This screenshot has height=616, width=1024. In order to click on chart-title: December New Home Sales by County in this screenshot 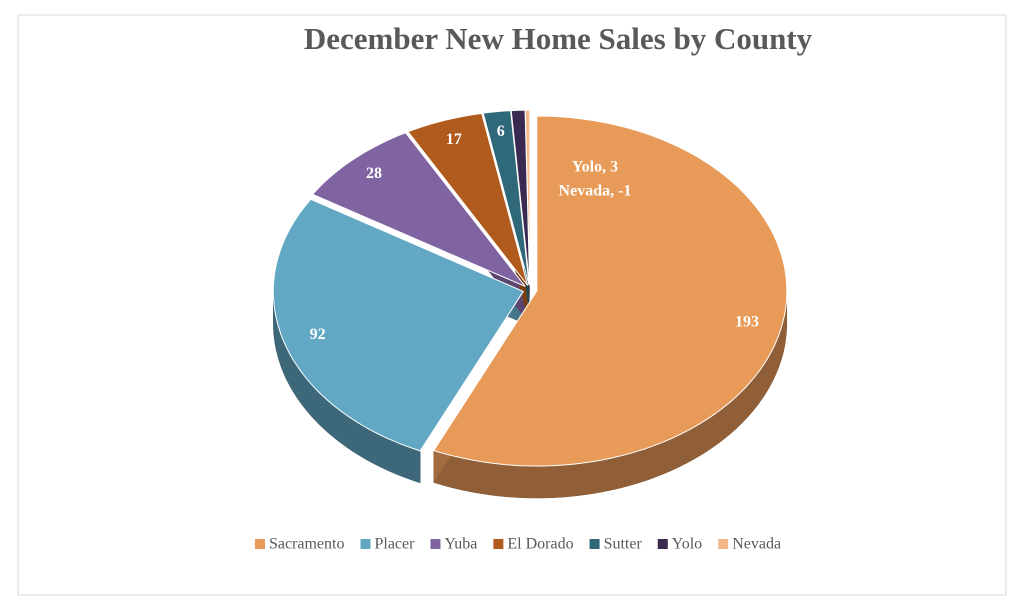, I will do `click(558, 38)`.